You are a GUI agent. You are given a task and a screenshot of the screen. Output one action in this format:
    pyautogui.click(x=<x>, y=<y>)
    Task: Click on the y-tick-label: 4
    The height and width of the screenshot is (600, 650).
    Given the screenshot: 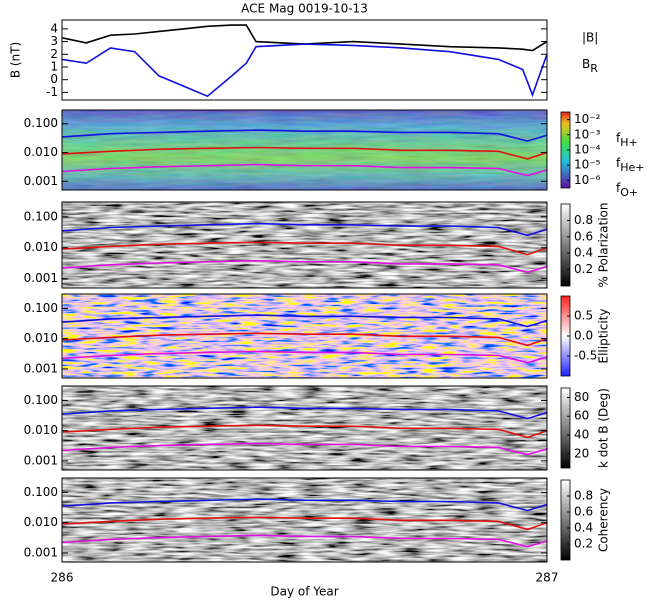 What is the action you would take?
    pyautogui.click(x=54, y=28)
    